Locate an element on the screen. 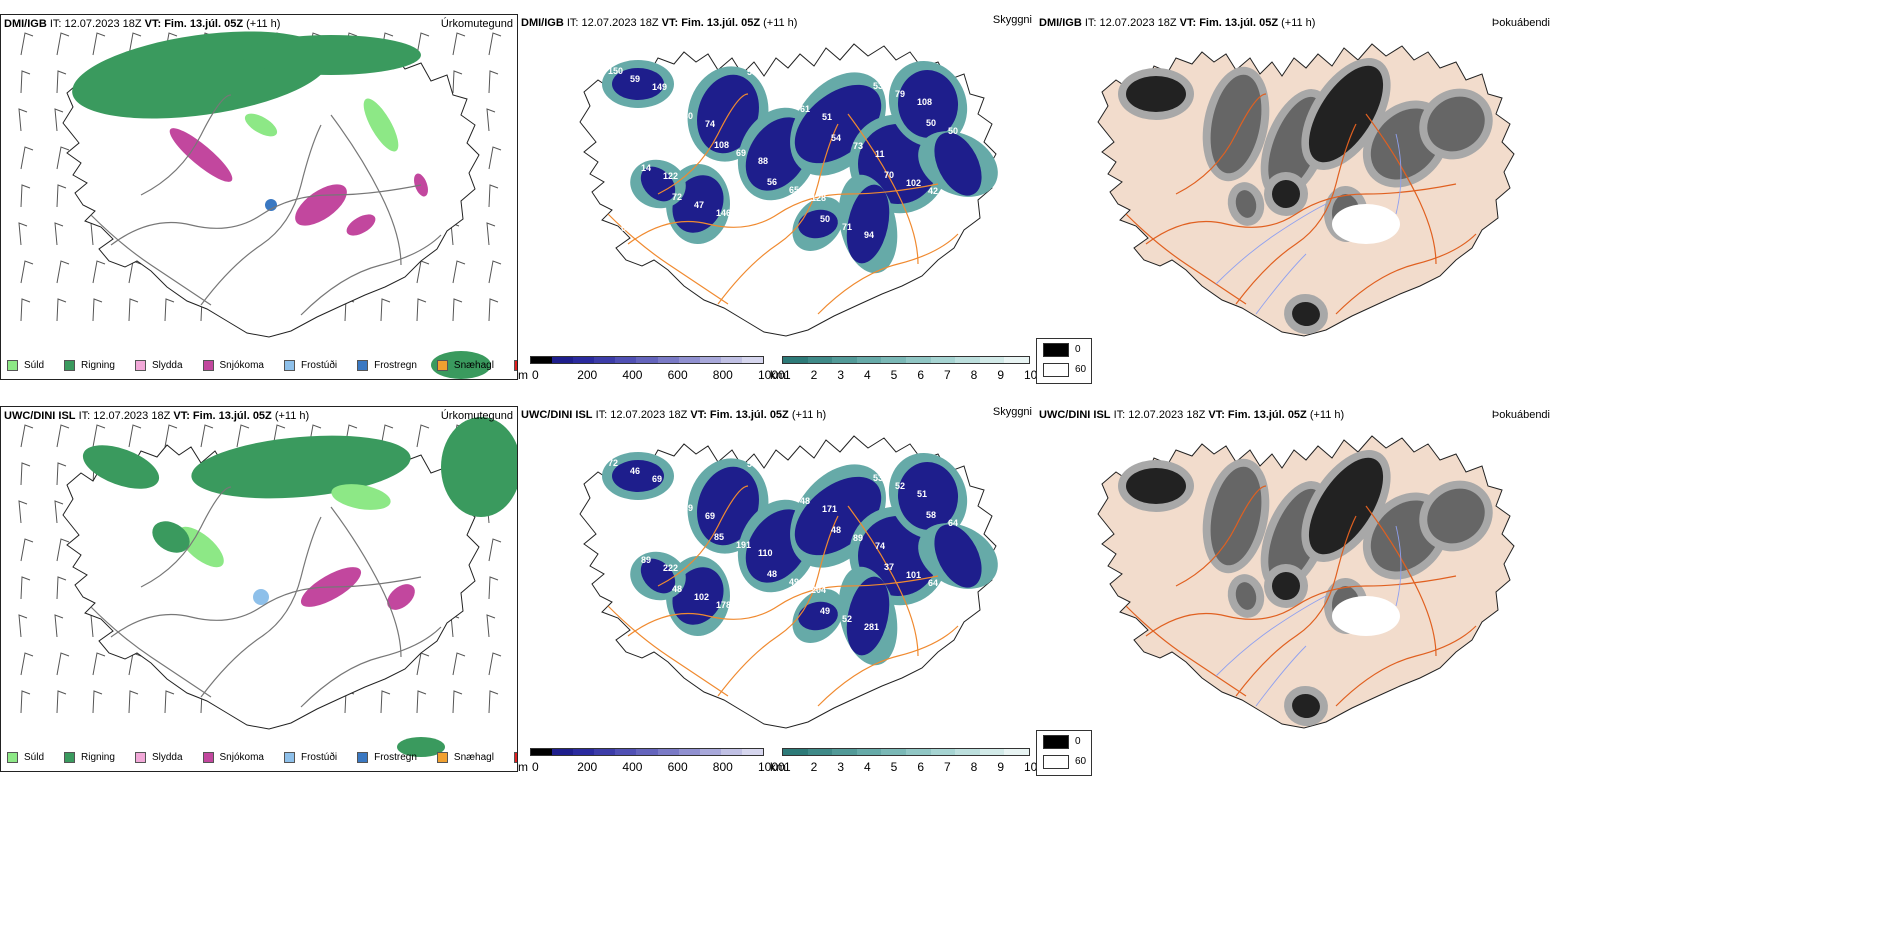 The height and width of the screenshot is (950, 1900). cloudbase-label: 51 is located at coordinates (827, 117).